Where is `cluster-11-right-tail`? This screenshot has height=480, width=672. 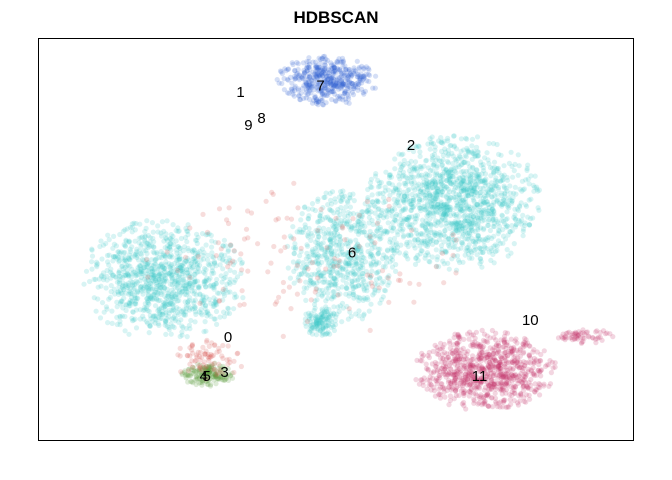
cluster-11-right-tail is located at coordinates (585, 336).